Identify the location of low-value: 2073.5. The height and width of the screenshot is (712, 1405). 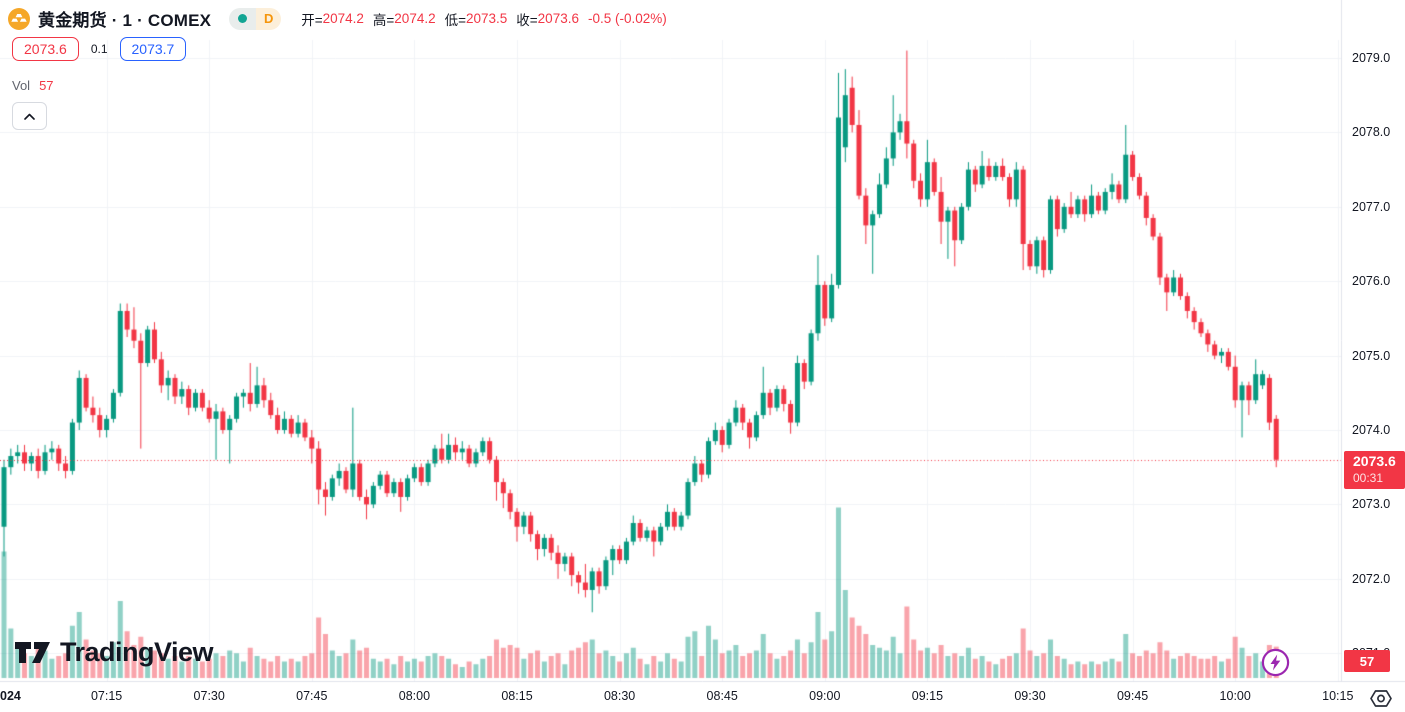
(486, 18).